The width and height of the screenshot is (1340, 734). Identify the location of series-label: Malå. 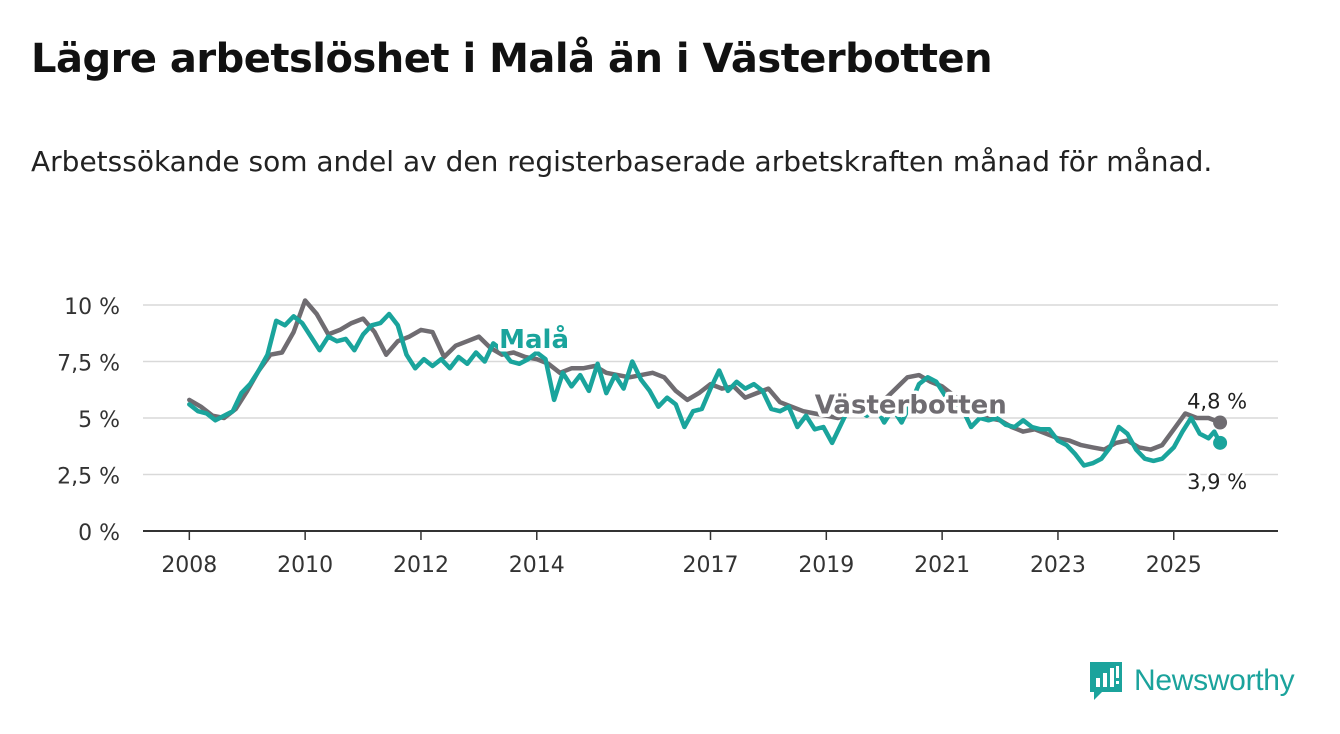
(534, 339).